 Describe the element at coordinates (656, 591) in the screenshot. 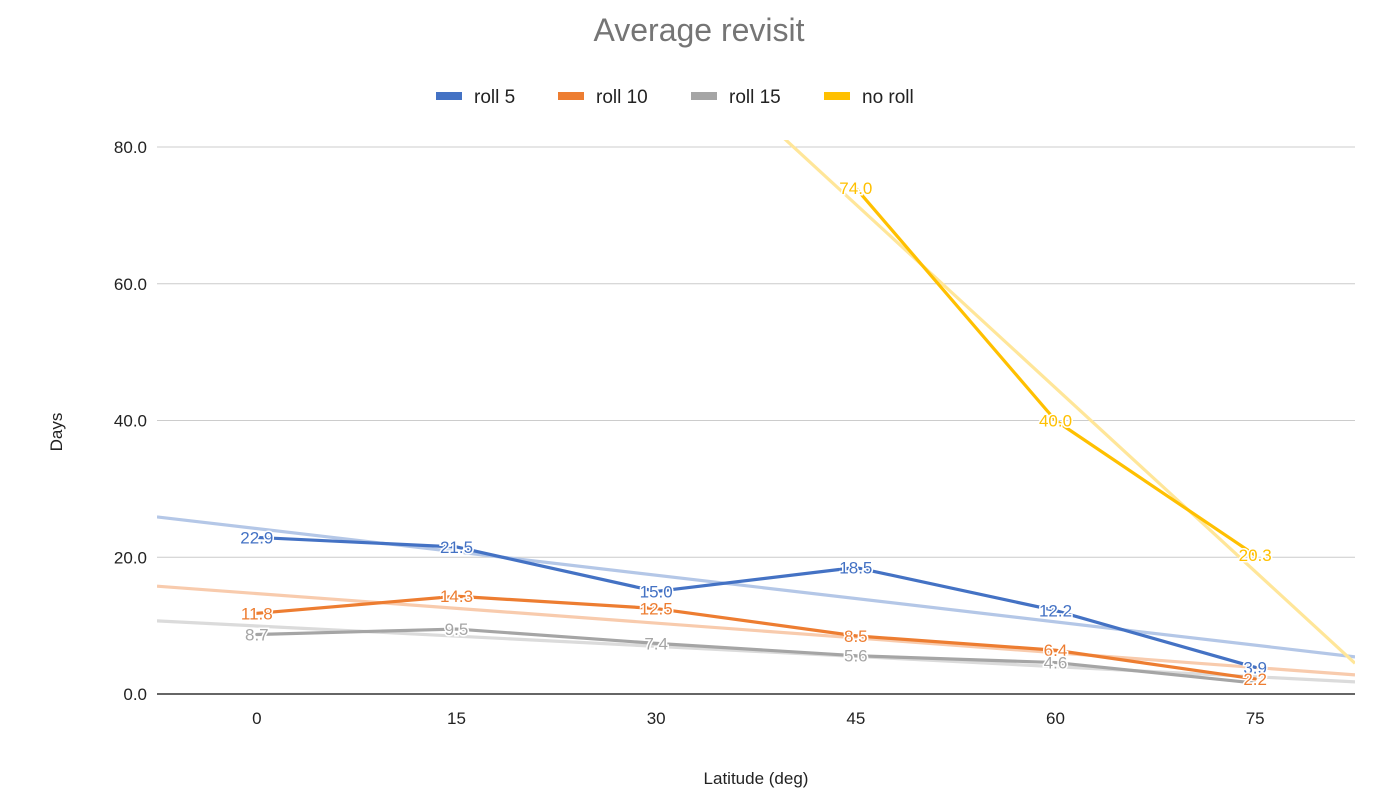

I see `data-label-roll-5: 15.0` at that location.